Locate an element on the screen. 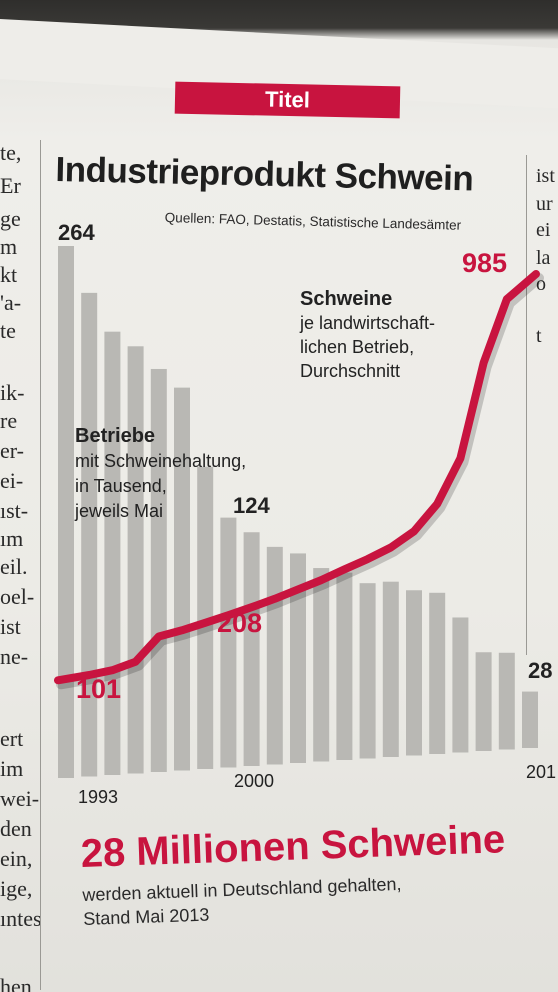 The width and height of the screenshot is (558, 992). legend-betriebe-line: in Tausend, is located at coordinates (121, 486).